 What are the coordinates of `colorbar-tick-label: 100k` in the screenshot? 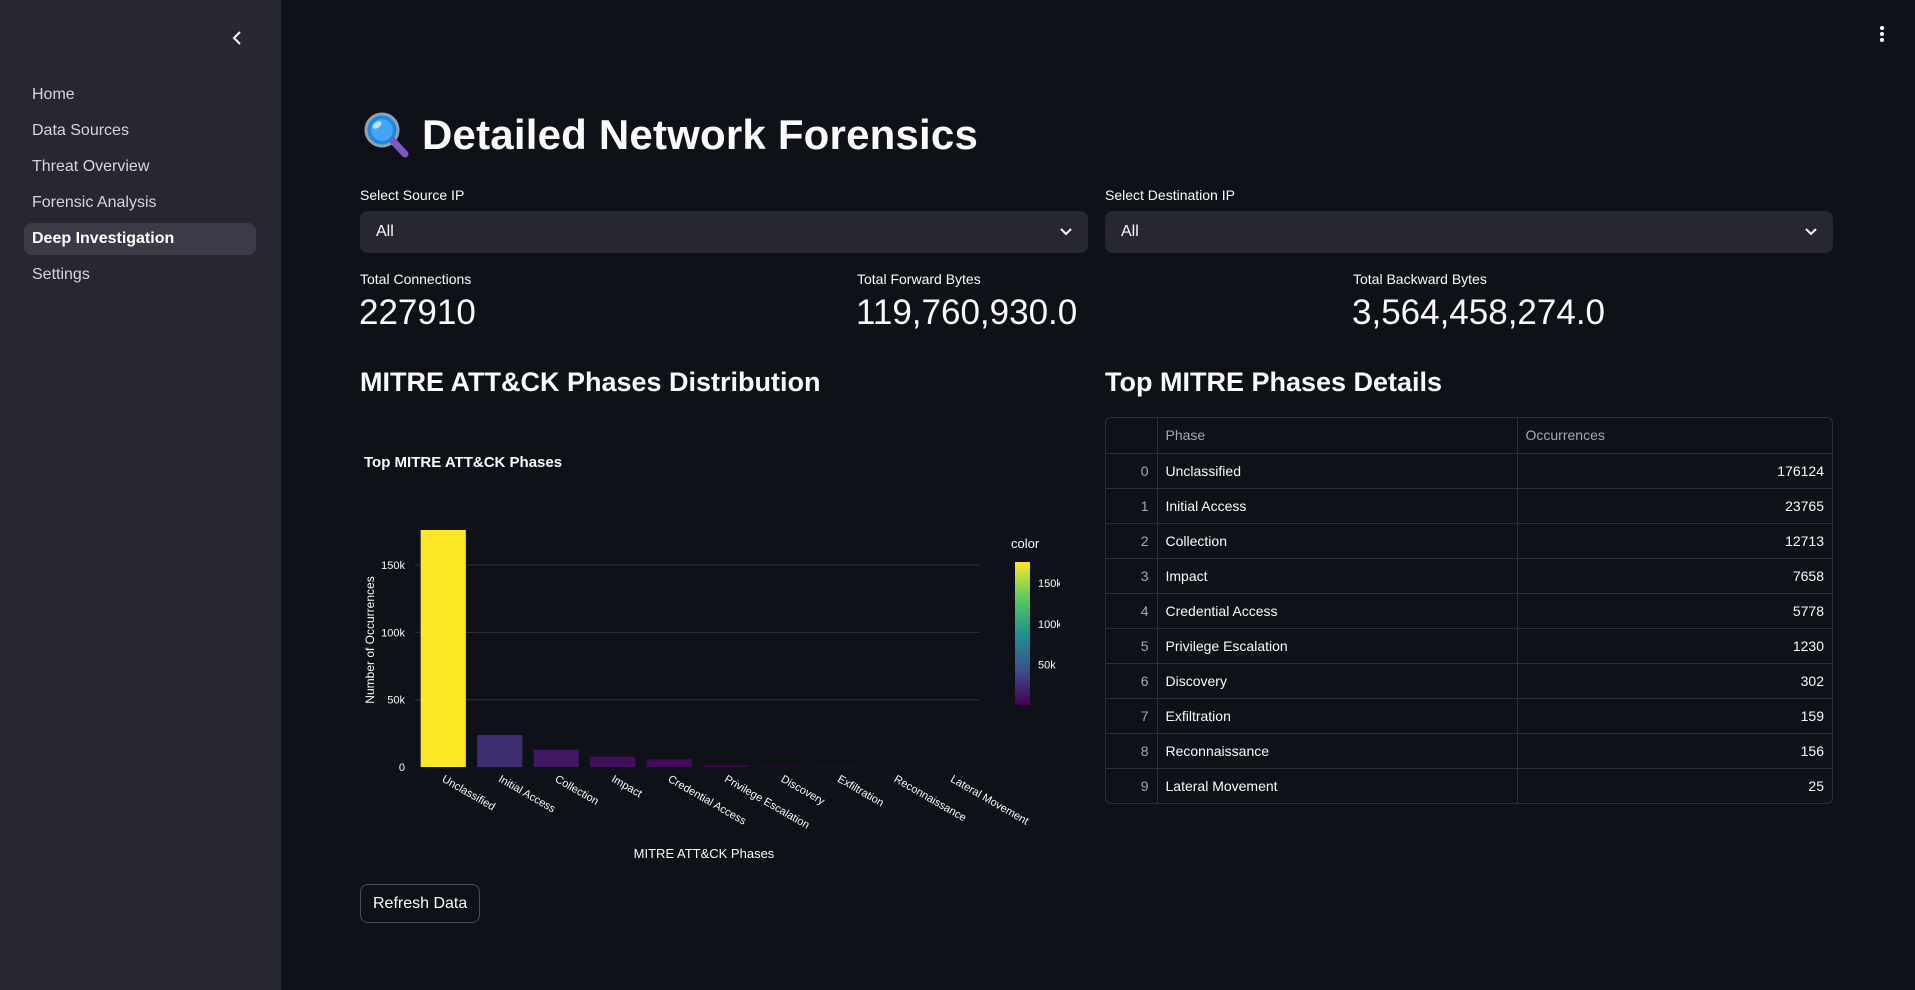 It's located at (1049, 625).